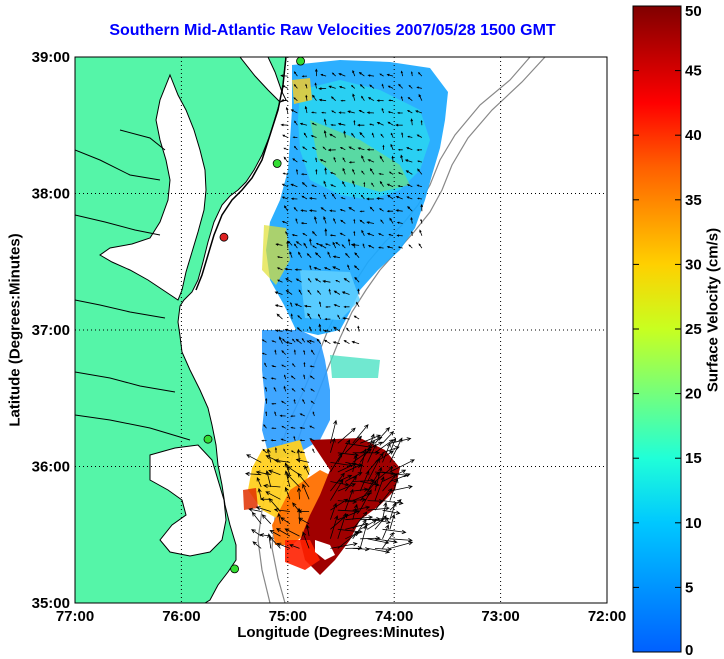 This screenshot has width=724, height=659. Describe the element at coordinates (188, 500) in the screenshot. I see `pamlico-sound` at that location.